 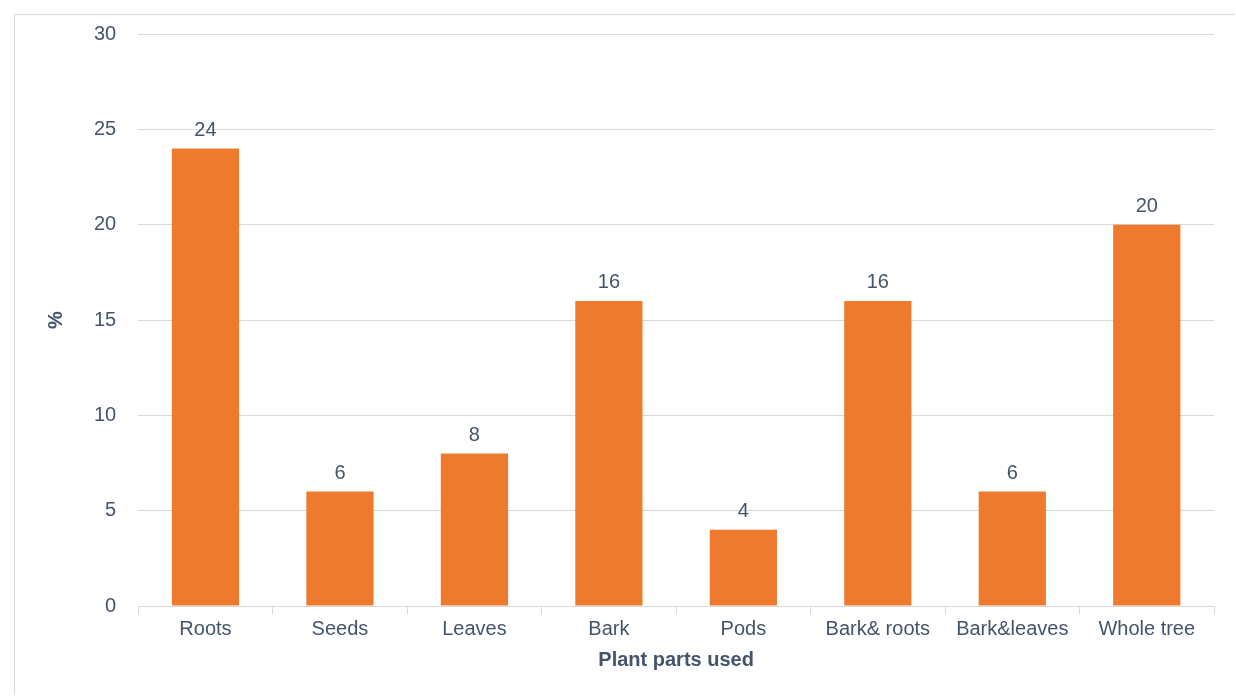 What do you see at coordinates (105, 127) in the screenshot?
I see `y-tick-label: 25` at bounding box center [105, 127].